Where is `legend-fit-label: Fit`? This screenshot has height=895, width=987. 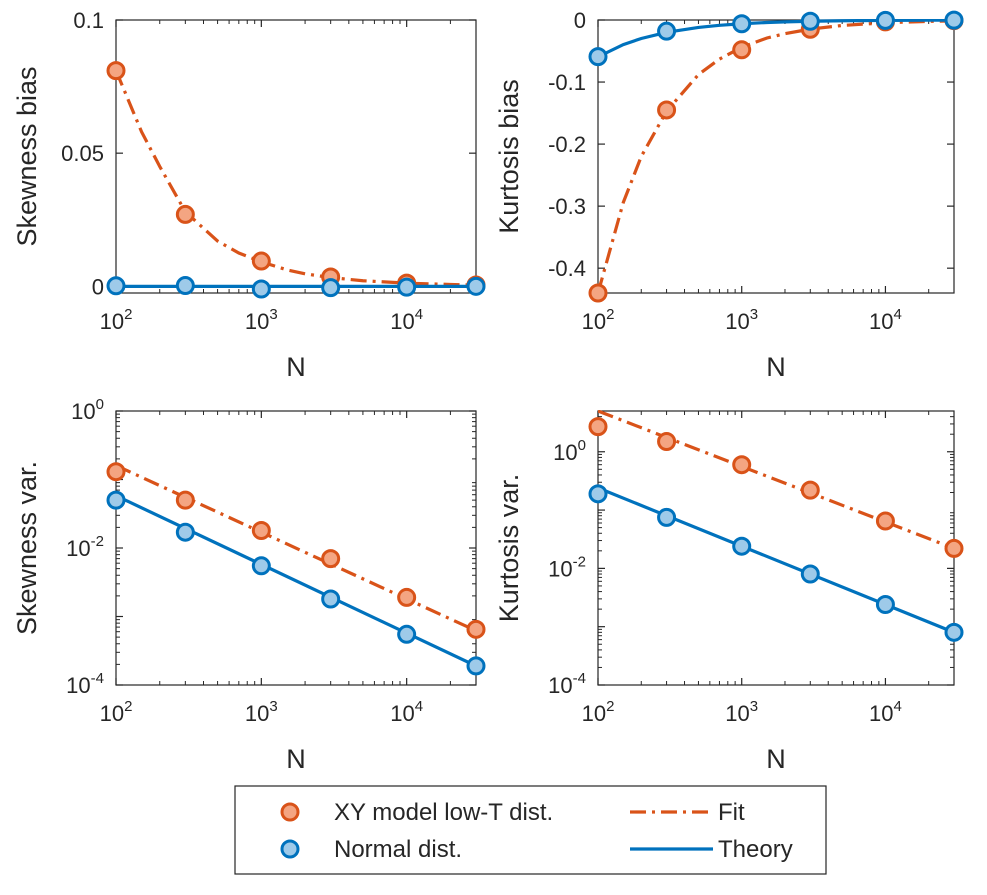 legend-fit-label: Fit is located at coordinates (731, 812).